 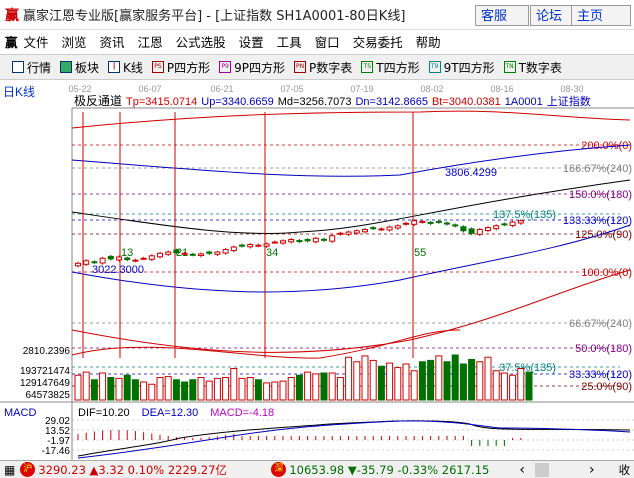 I want to click on ps-icon: PS, so click(x=157, y=67).